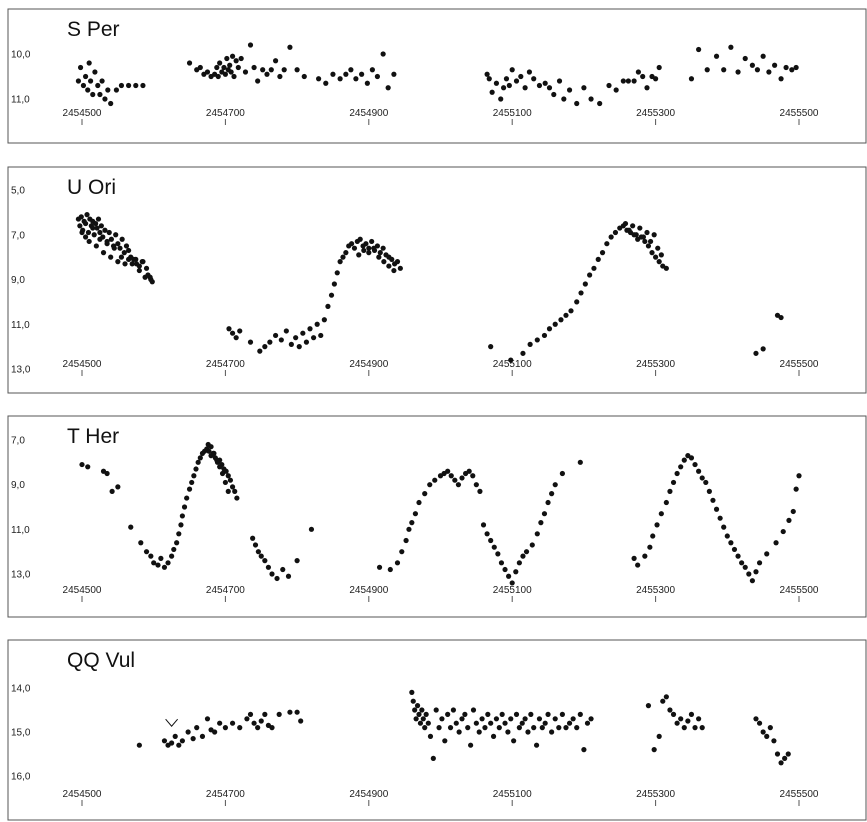 This screenshot has width=867, height=822. I want to click on x-tick-label: 2454900, so click(368, 590).